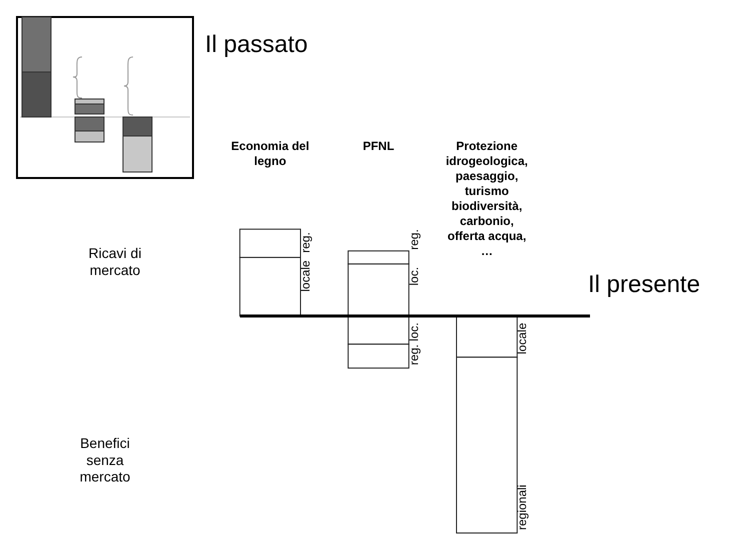  Describe the element at coordinates (270, 153) in the screenshot. I see `x-tick-label: Economia del legno` at that location.